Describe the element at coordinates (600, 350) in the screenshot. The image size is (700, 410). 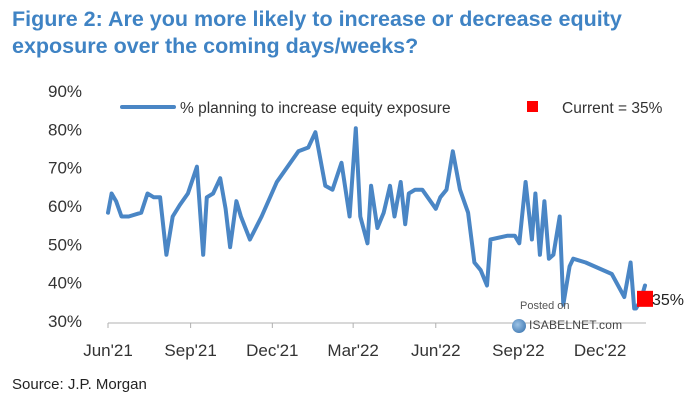
I see `x-tick-label: Dec'22` at that location.